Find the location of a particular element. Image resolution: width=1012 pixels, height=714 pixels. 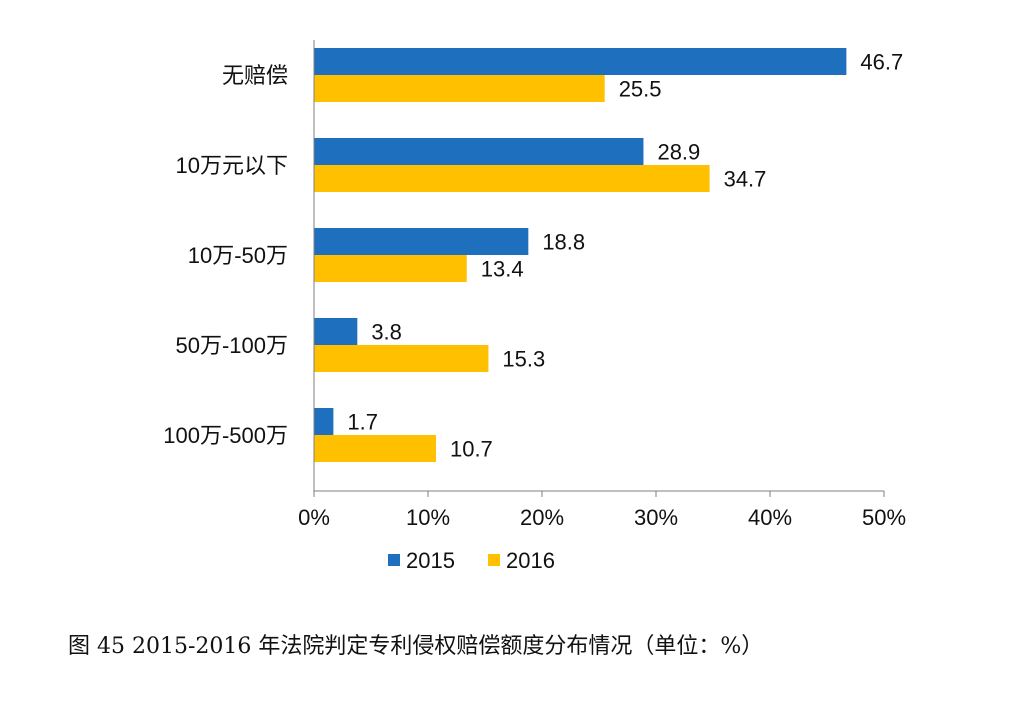

data-label-2015: 46.7 is located at coordinates (881, 62).